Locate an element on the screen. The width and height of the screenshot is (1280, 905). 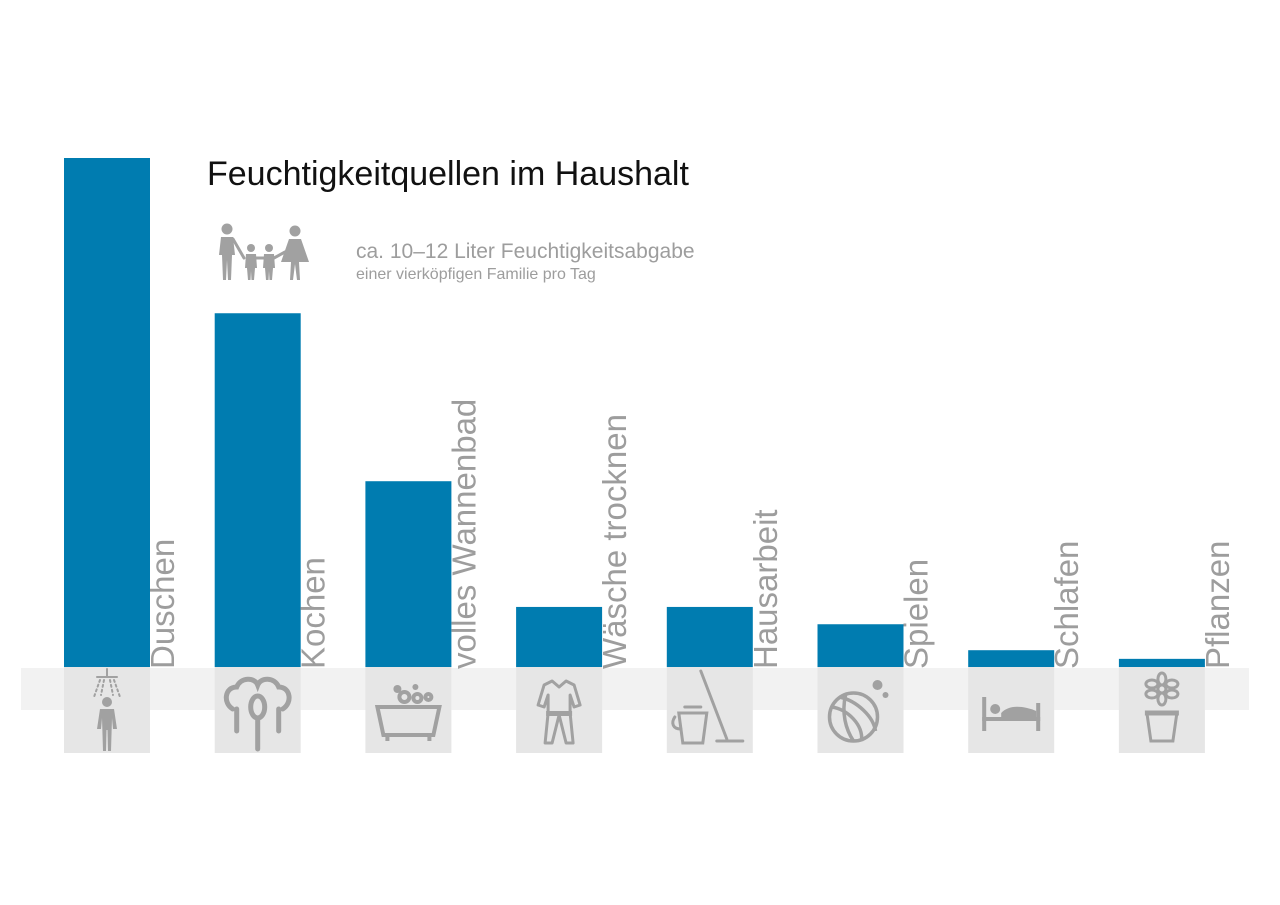
chart-subtitle-line1: ca. 10–12 Liter Feuchtigkeitsabgabe is located at coordinates (525, 251).